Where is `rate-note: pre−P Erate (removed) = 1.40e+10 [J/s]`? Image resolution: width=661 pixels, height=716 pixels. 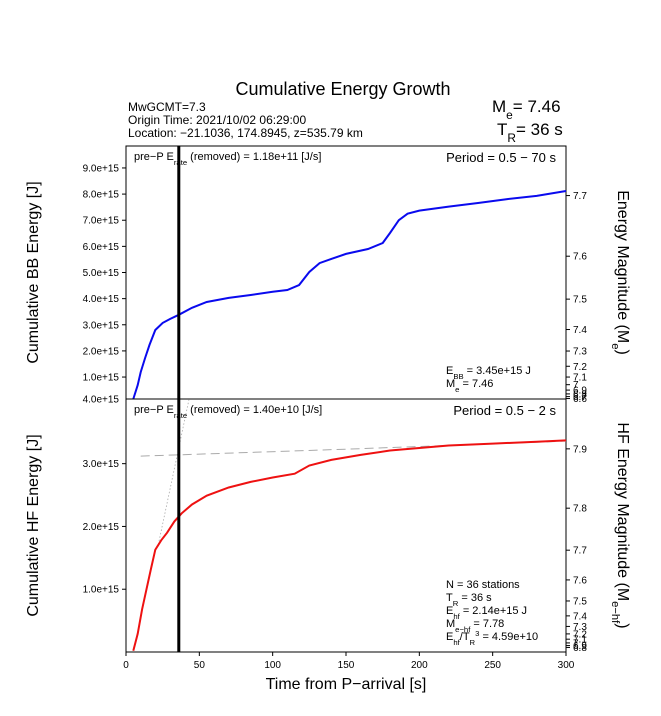
rate-note: pre−P Erate (removed) = 1.40e+10 [J/s] is located at coordinates (228, 412).